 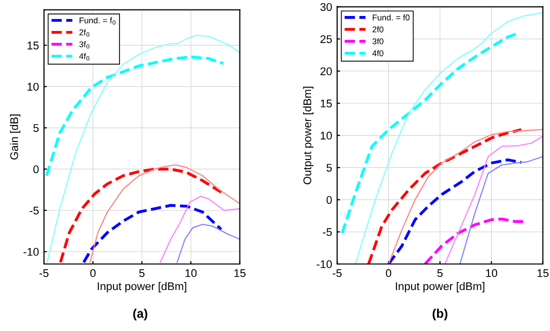 I want to click on legend-label: 4f0, so click(x=378, y=53).